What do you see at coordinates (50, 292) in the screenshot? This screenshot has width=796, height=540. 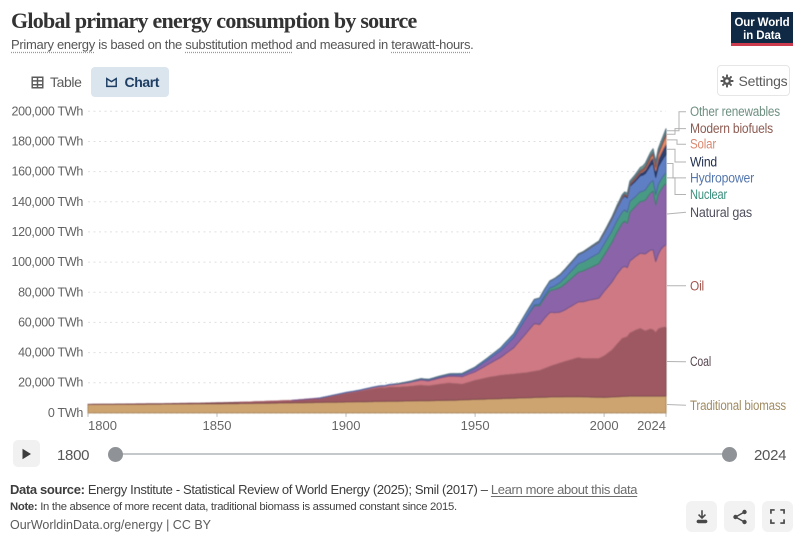 I see `svg-text: 80,000 TWh` at bounding box center [50, 292].